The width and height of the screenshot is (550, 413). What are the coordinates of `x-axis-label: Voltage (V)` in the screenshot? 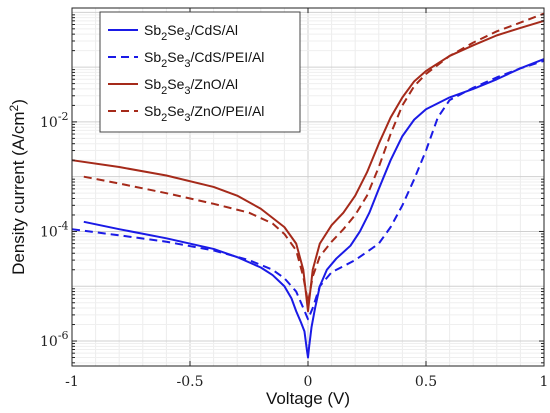 It's located at (308, 398).